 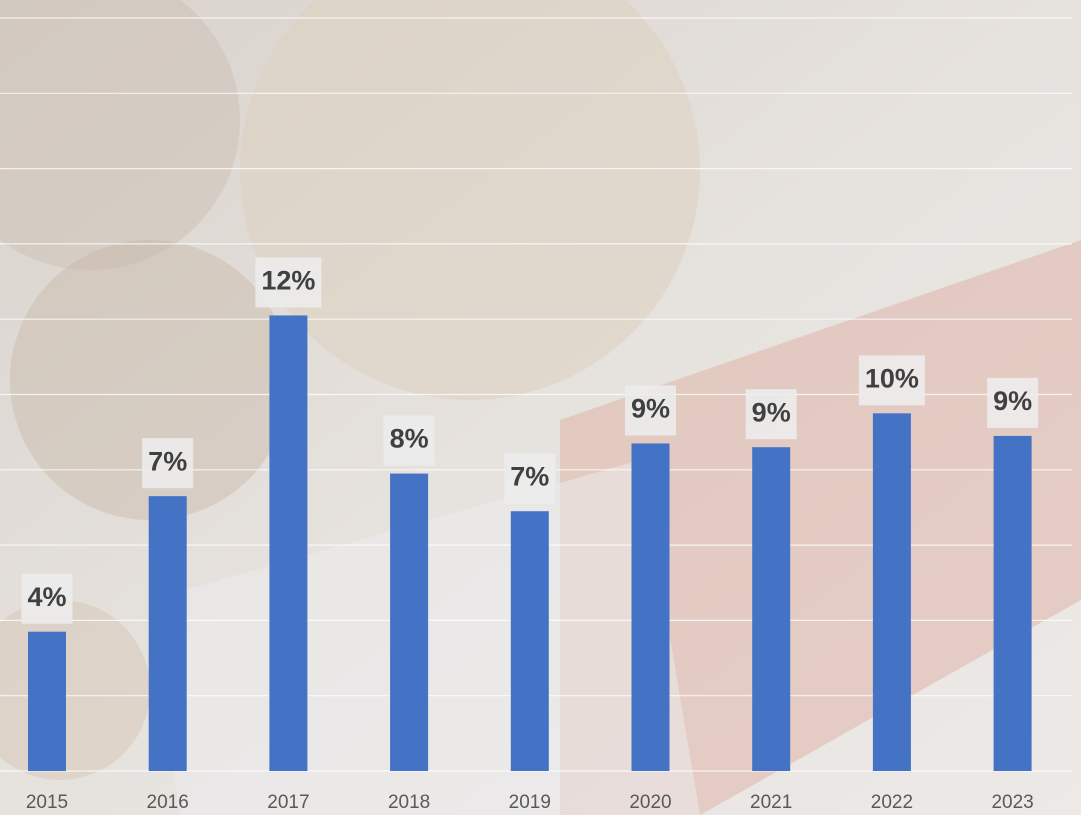 What do you see at coordinates (530, 802) in the screenshot?
I see `x-tick-label: 2019` at bounding box center [530, 802].